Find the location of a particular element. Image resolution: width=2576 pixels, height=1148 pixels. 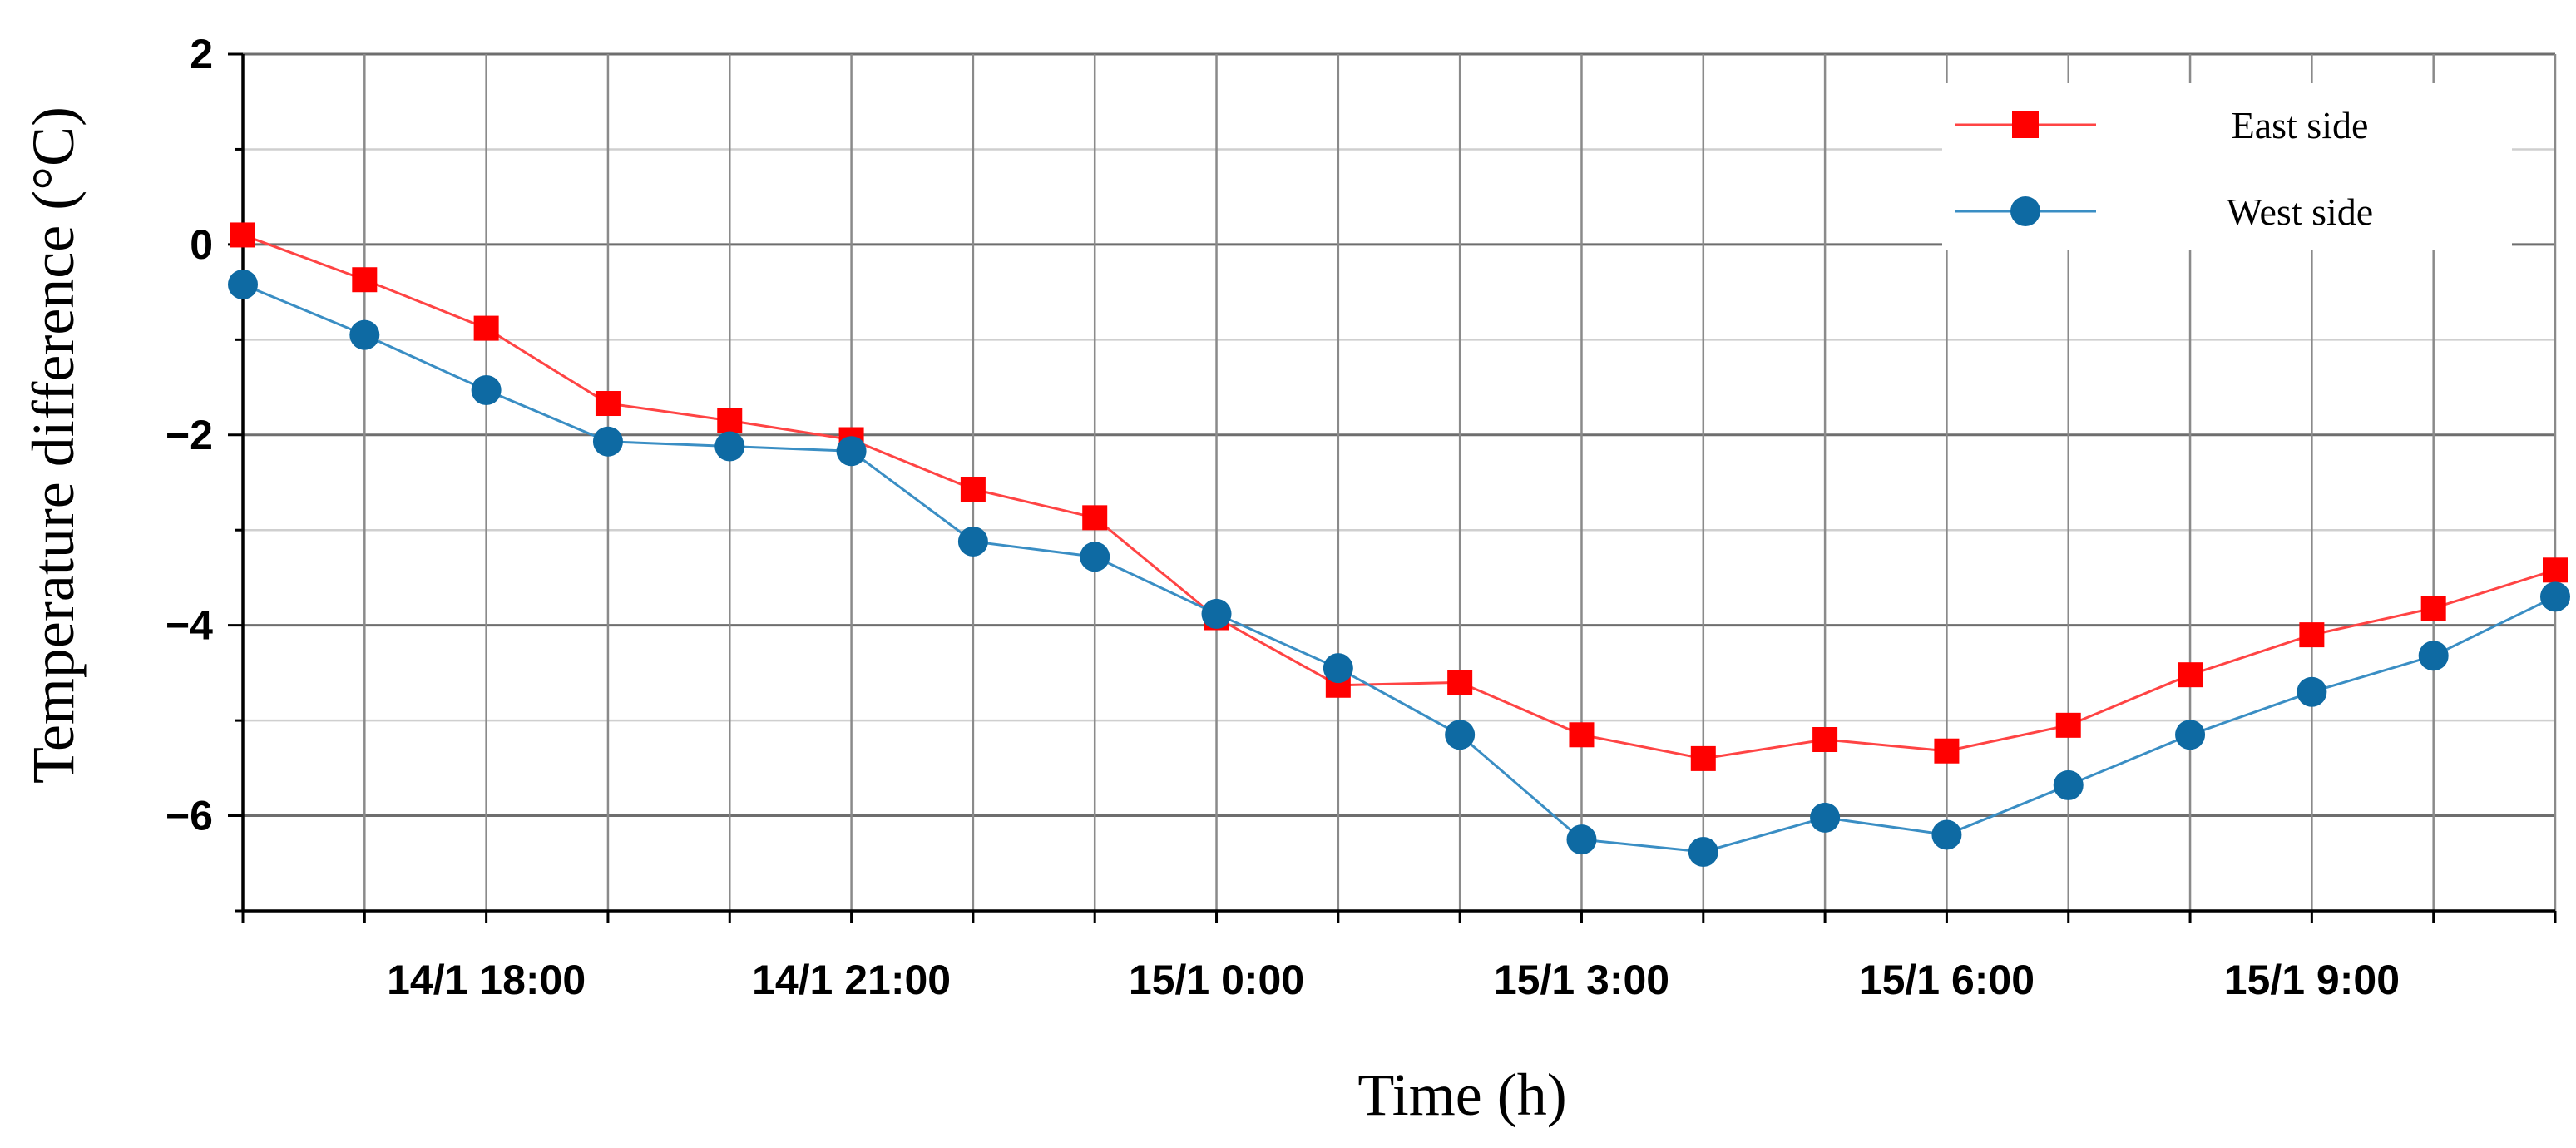

y-tick-label: 0 is located at coordinates (201, 244).